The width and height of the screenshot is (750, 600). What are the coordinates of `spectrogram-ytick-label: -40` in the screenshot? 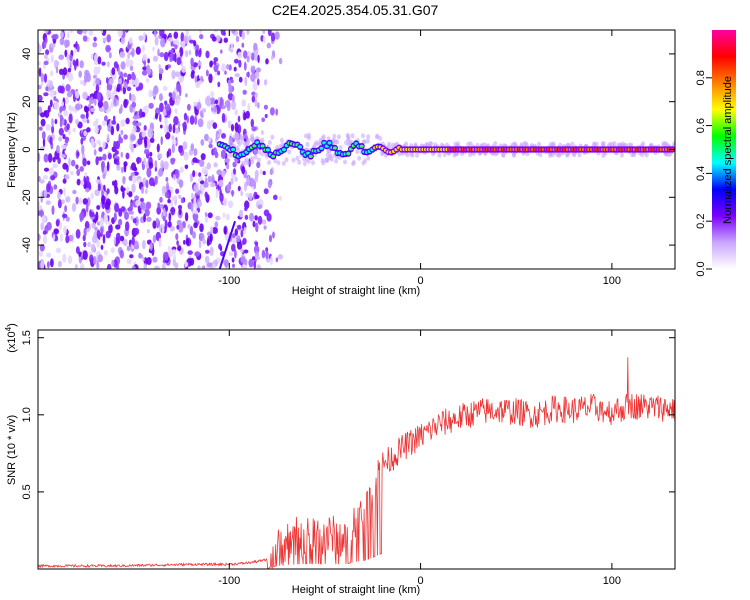 It's located at (27, 245).